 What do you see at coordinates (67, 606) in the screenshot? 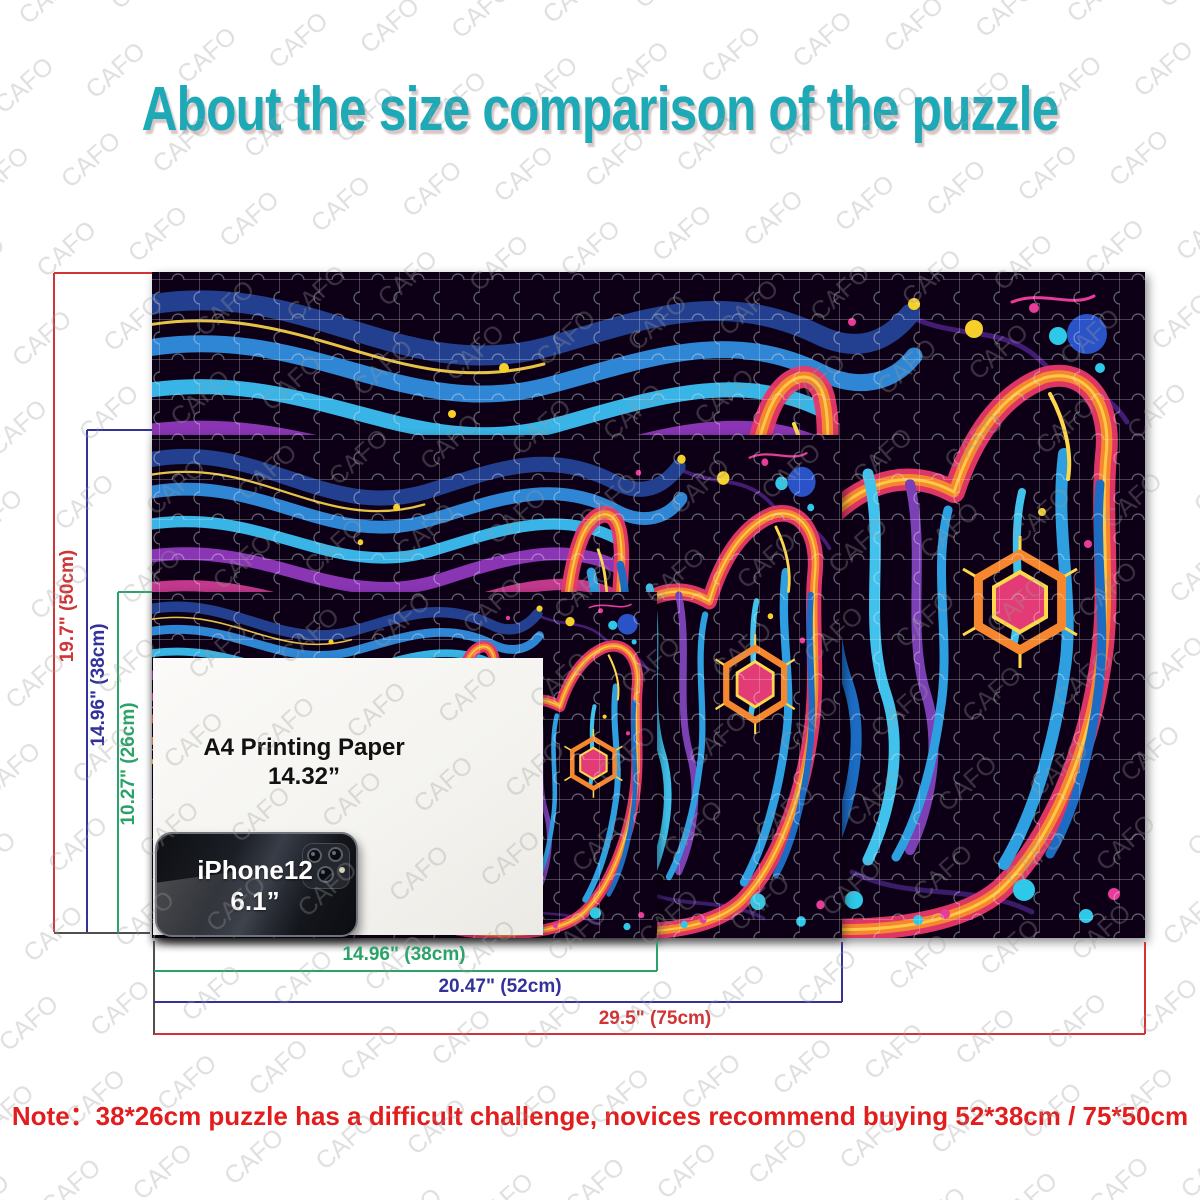
I see `height-label-50cm: 19.7" (50cm)` at bounding box center [67, 606].